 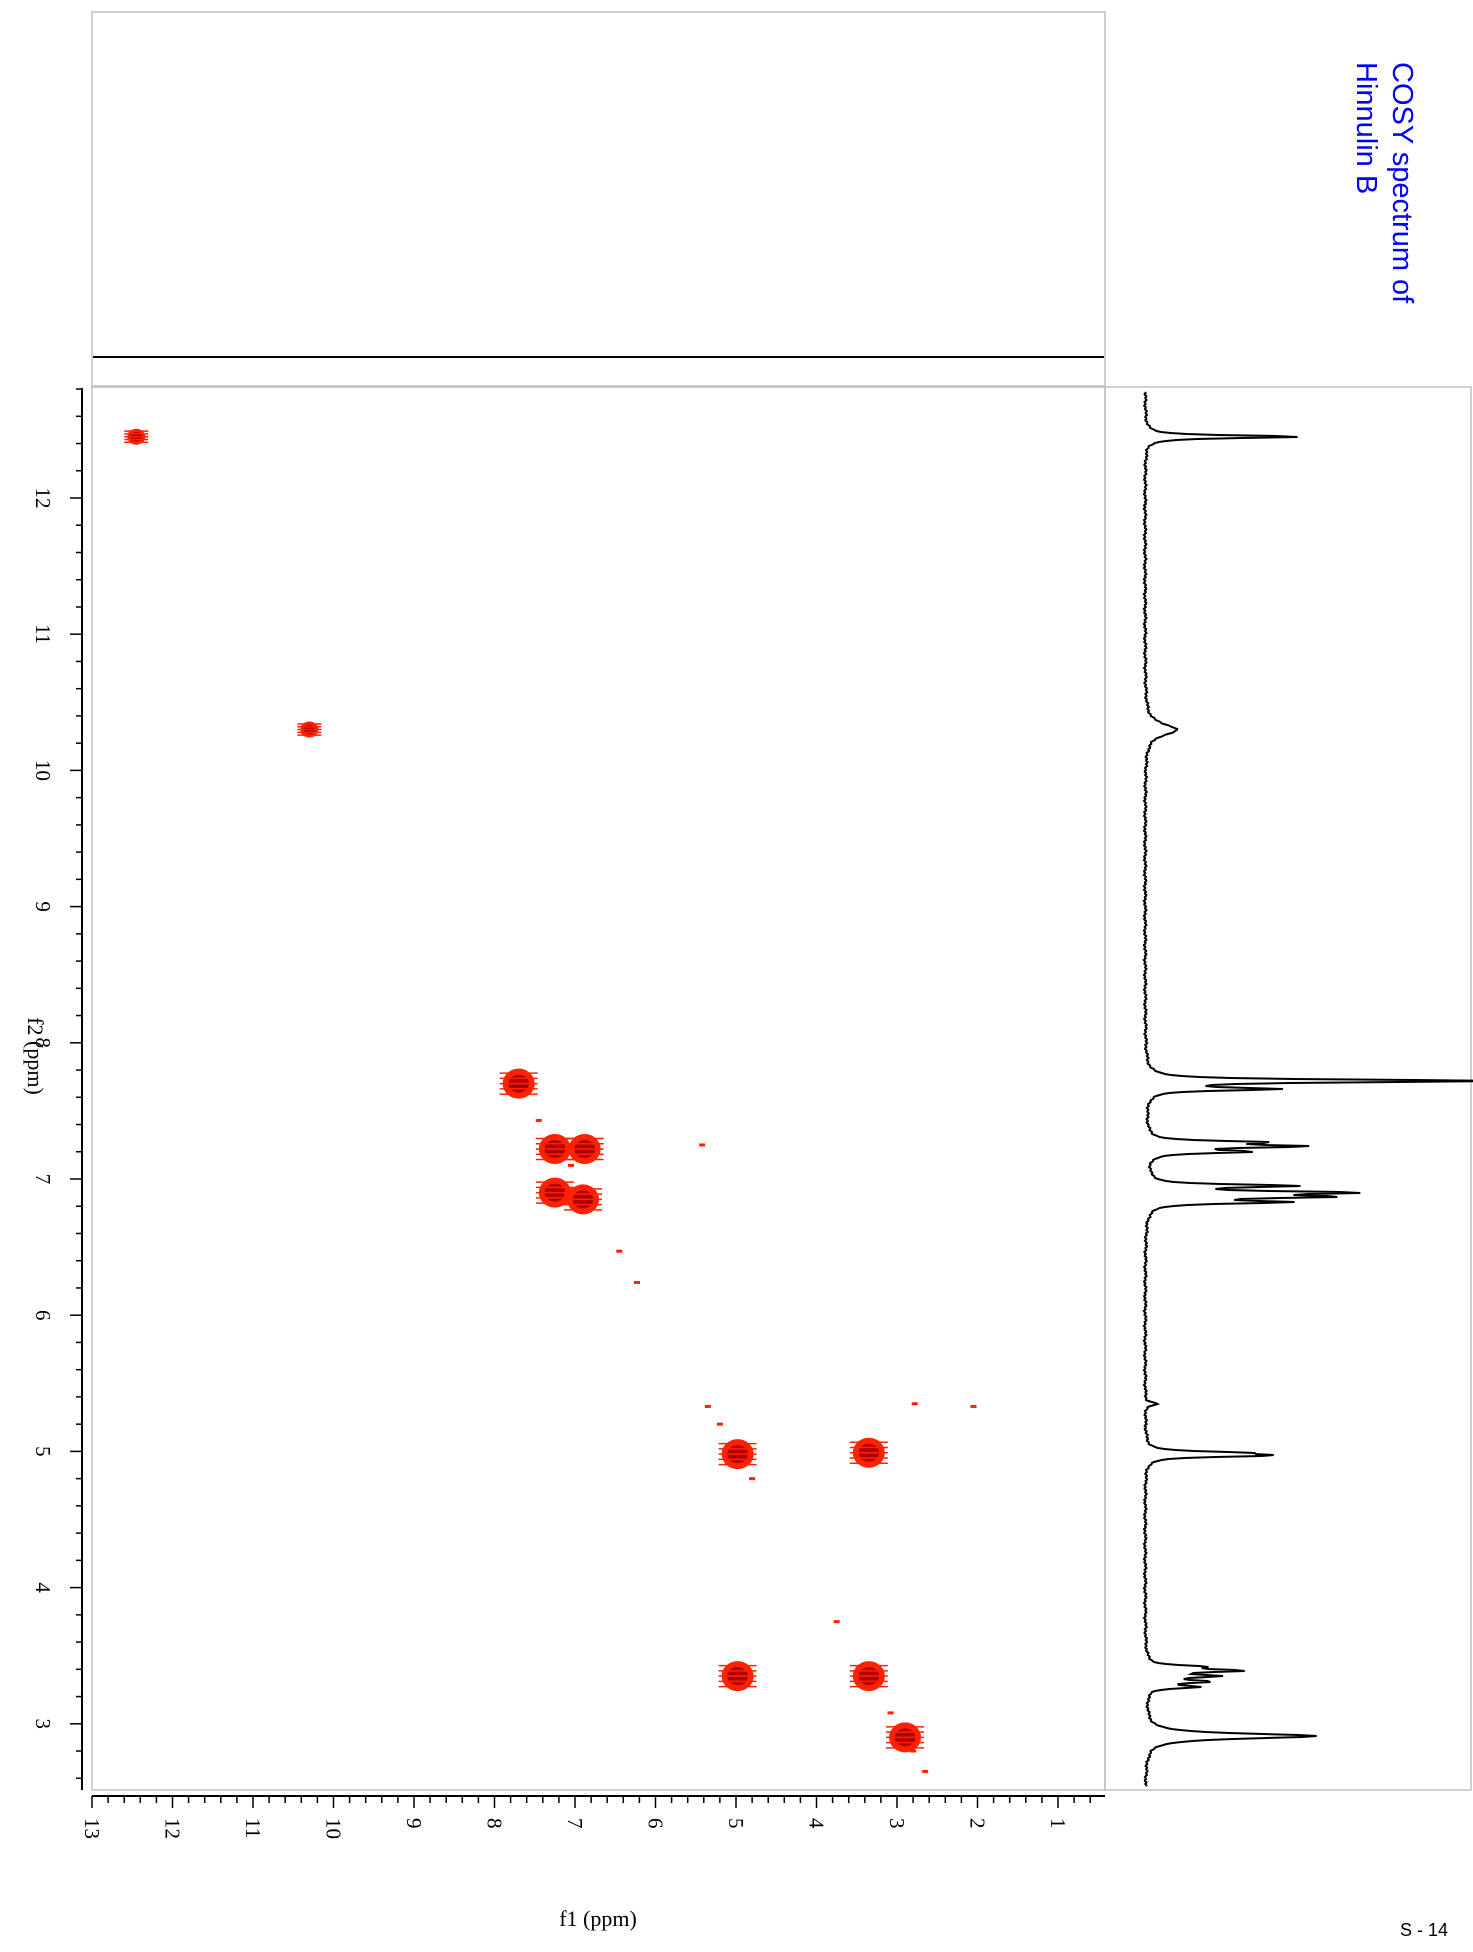 I want to click on f1-tick-label: 8, so click(x=495, y=1823).